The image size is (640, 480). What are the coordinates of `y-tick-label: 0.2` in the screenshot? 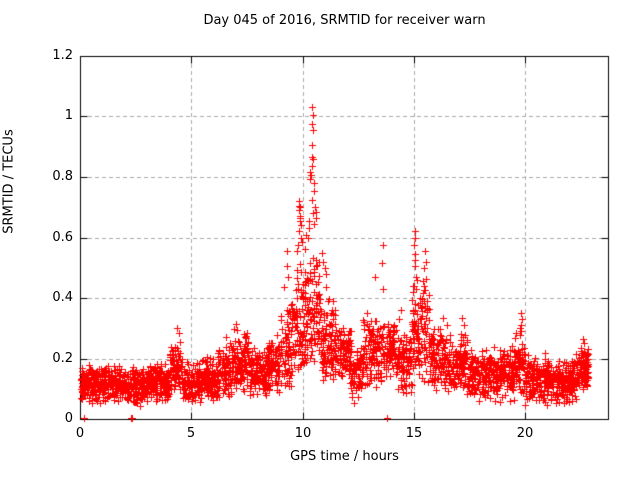 It's located at (62, 358).